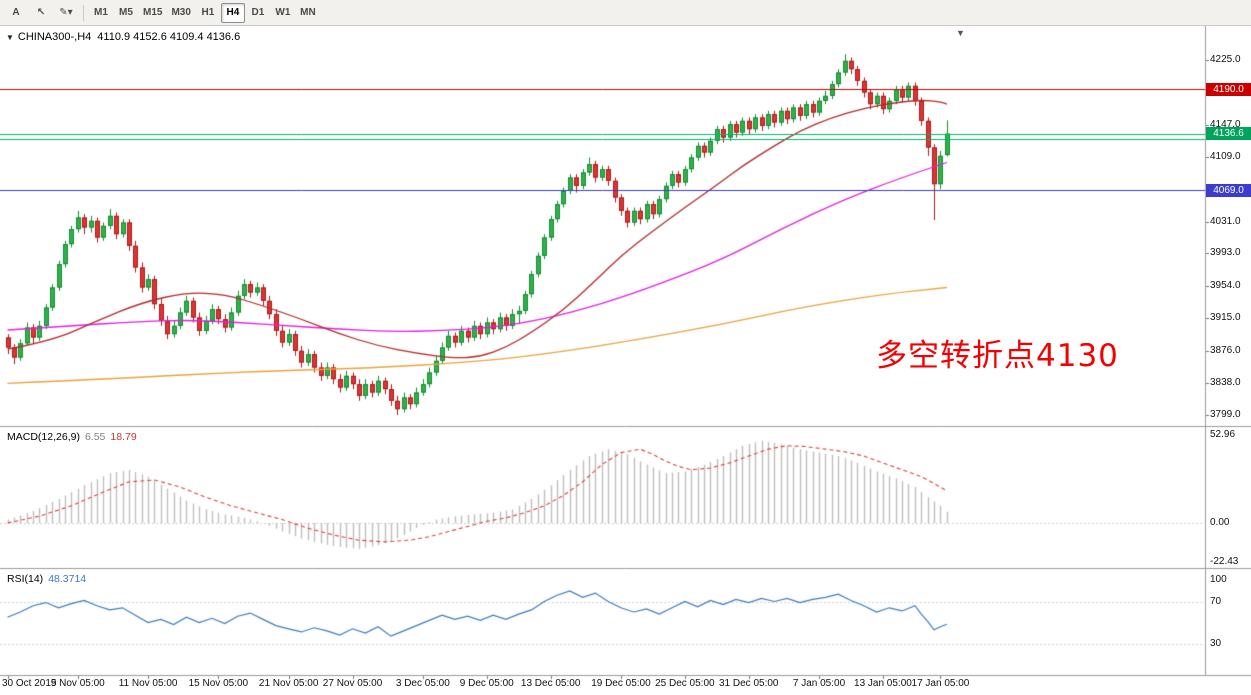 This screenshot has width=1251, height=695. I want to click on price-axis-tick: 3954.0, so click(1225, 285).